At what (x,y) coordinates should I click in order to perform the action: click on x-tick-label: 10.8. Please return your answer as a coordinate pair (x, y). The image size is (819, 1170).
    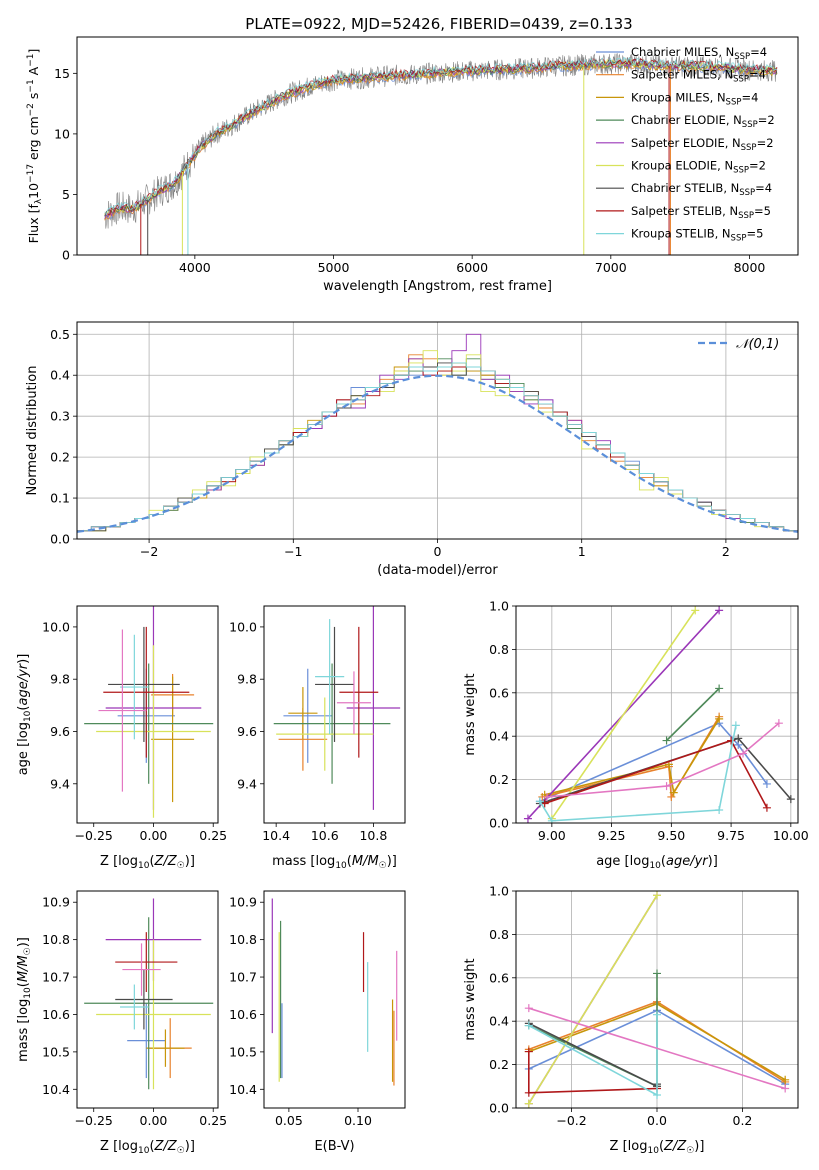
    Looking at the image, I should click on (373, 835).